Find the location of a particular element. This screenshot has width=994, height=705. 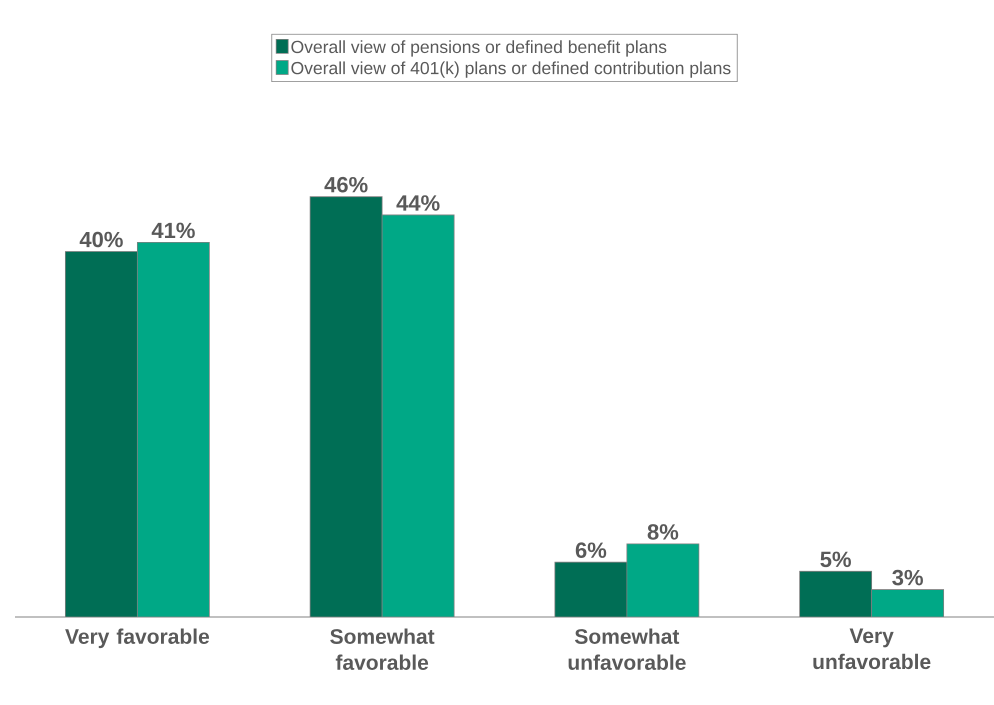

data-label: 41% is located at coordinates (173, 230).